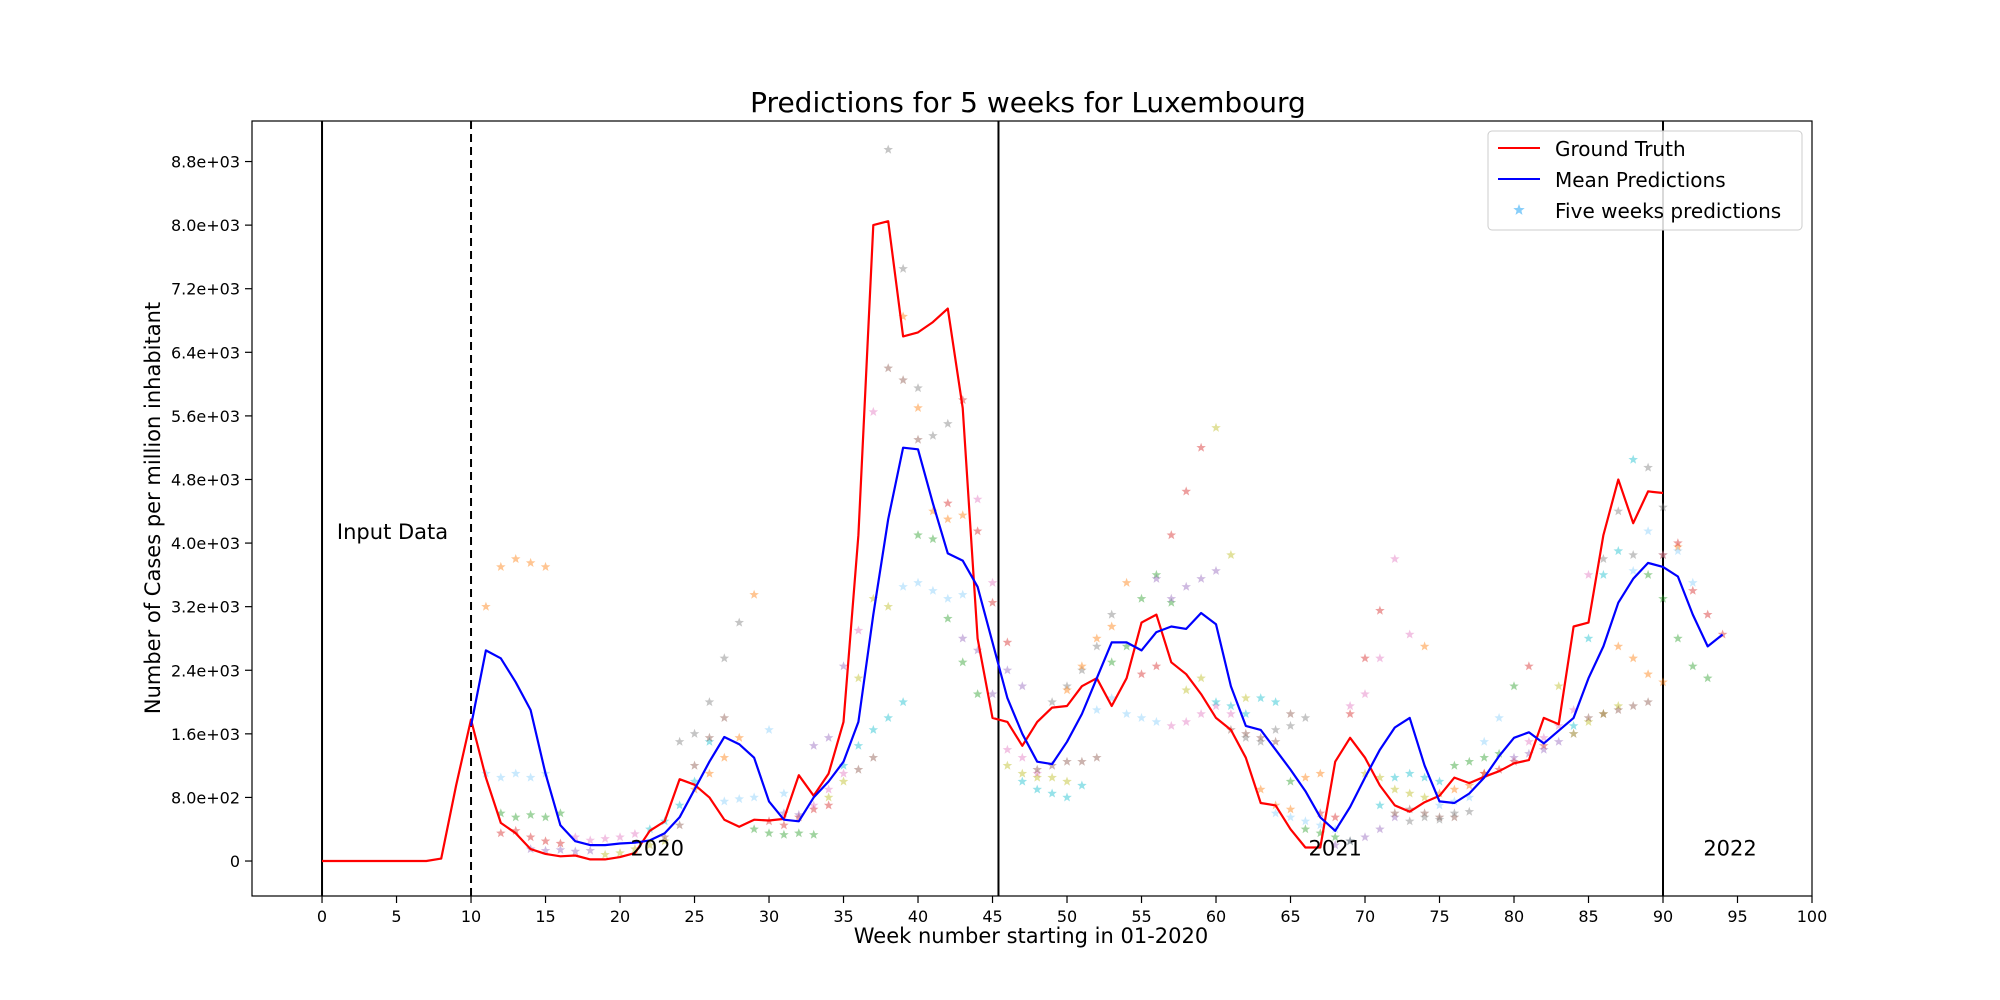  Describe the element at coordinates (396, 916) in the screenshot. I see `x-tick-label: 5` at that location.